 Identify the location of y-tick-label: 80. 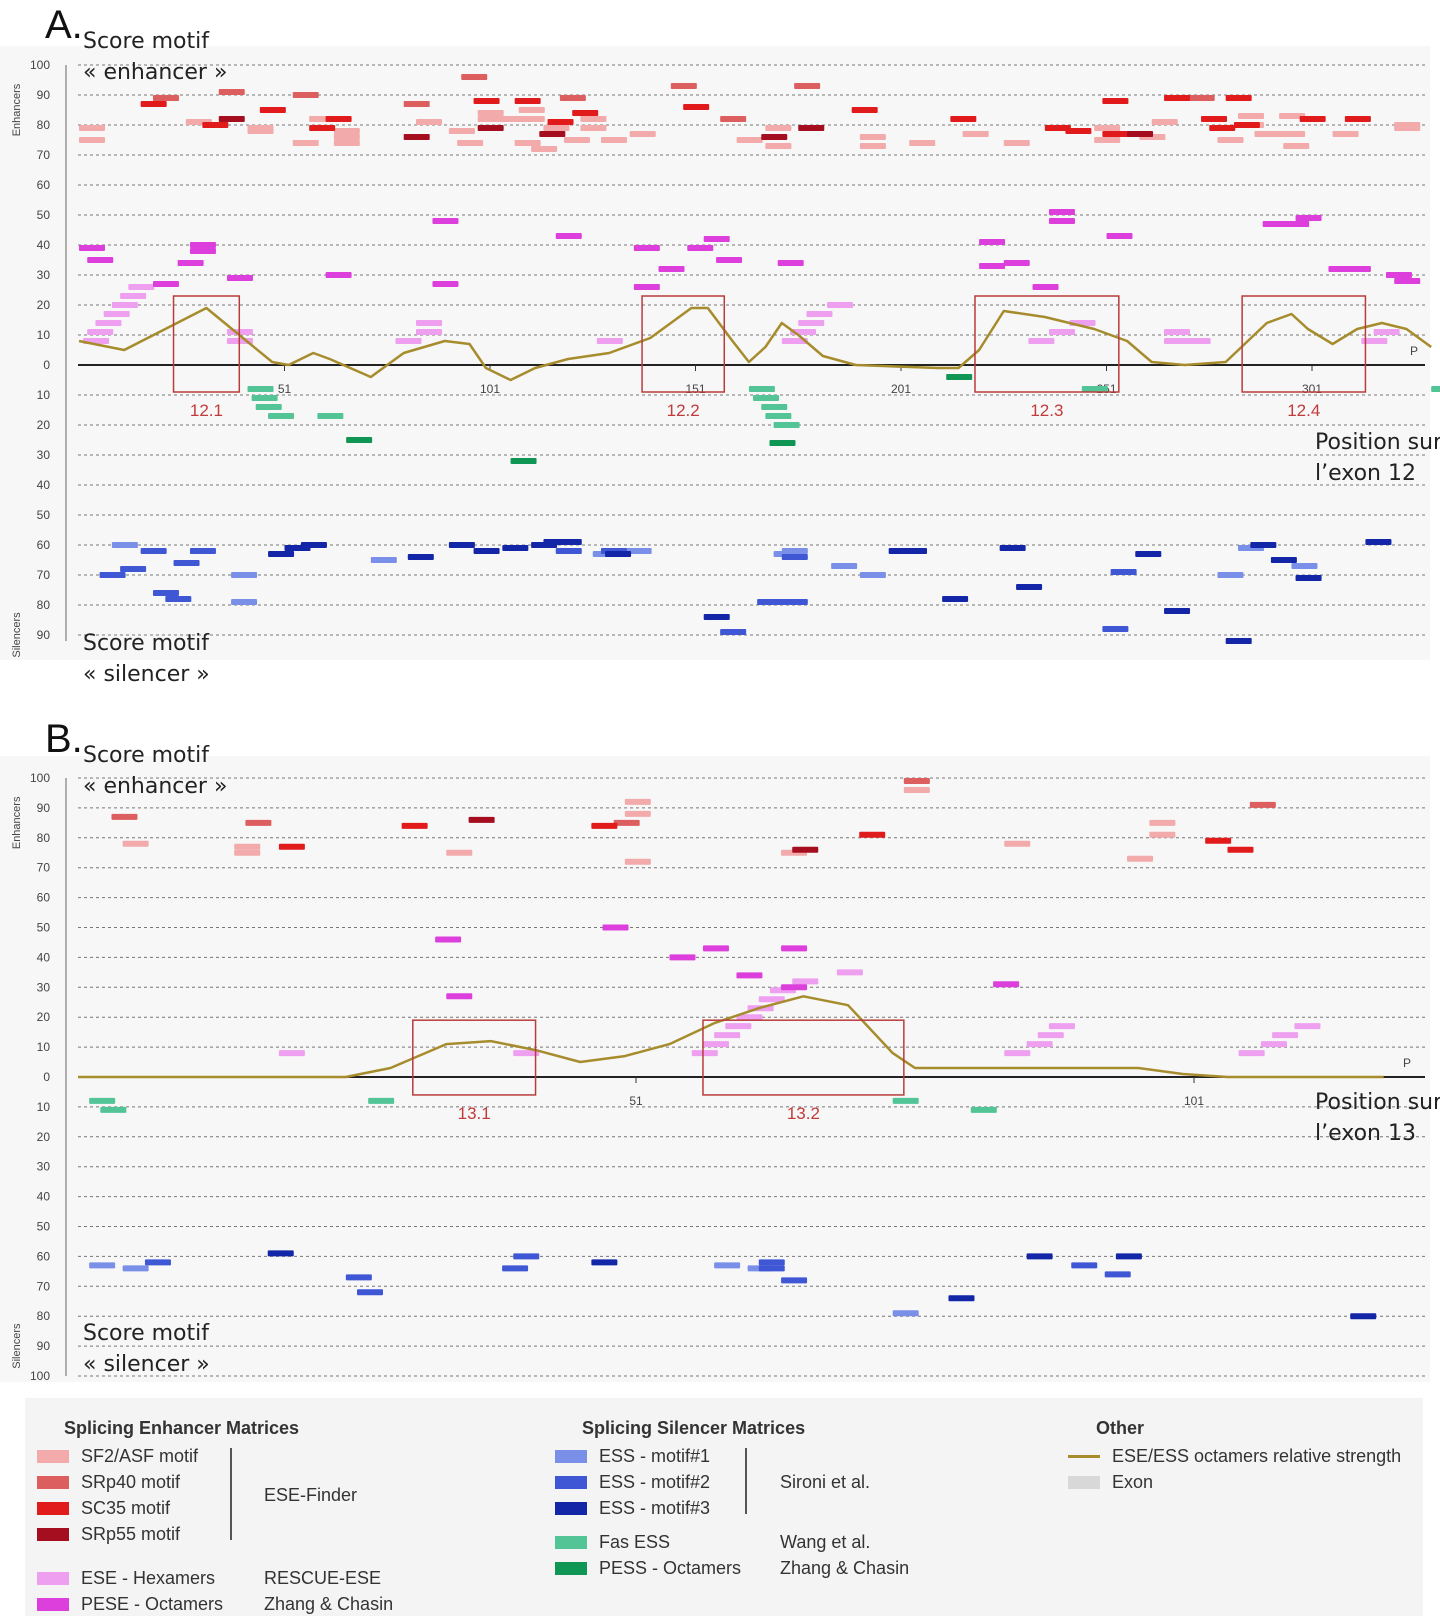
(44, 605).